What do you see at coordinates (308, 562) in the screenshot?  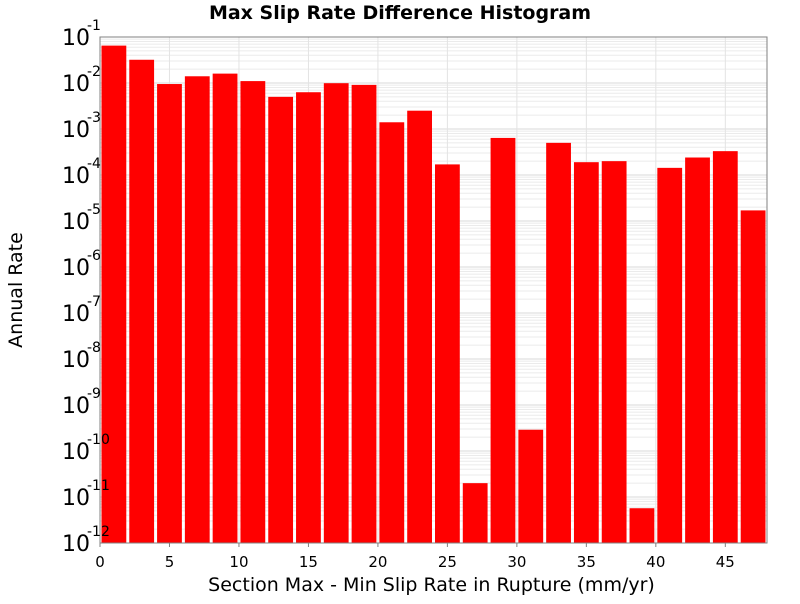 I see `x-tick-label: 15` at bounding box center [308, 562].